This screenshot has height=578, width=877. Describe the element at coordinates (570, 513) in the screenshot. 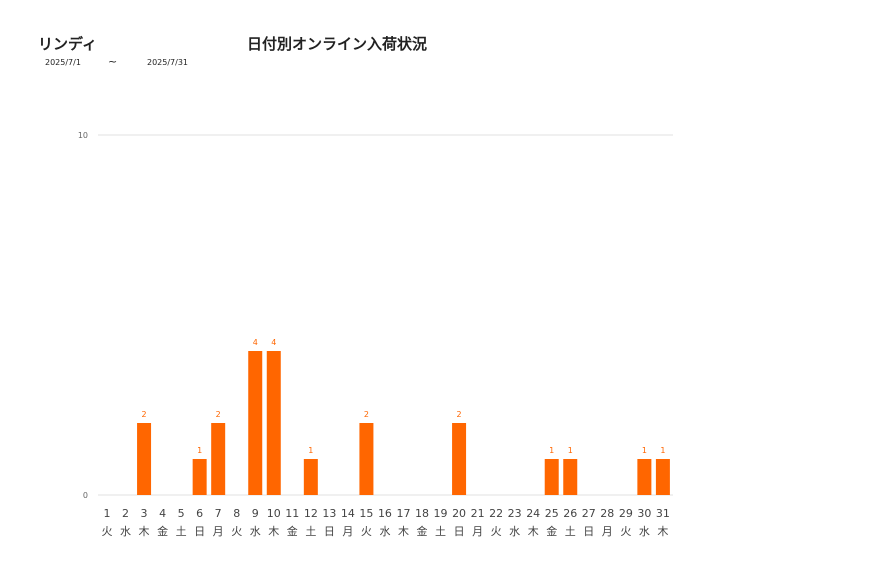

I see `x-tick-label: 26` at that location.